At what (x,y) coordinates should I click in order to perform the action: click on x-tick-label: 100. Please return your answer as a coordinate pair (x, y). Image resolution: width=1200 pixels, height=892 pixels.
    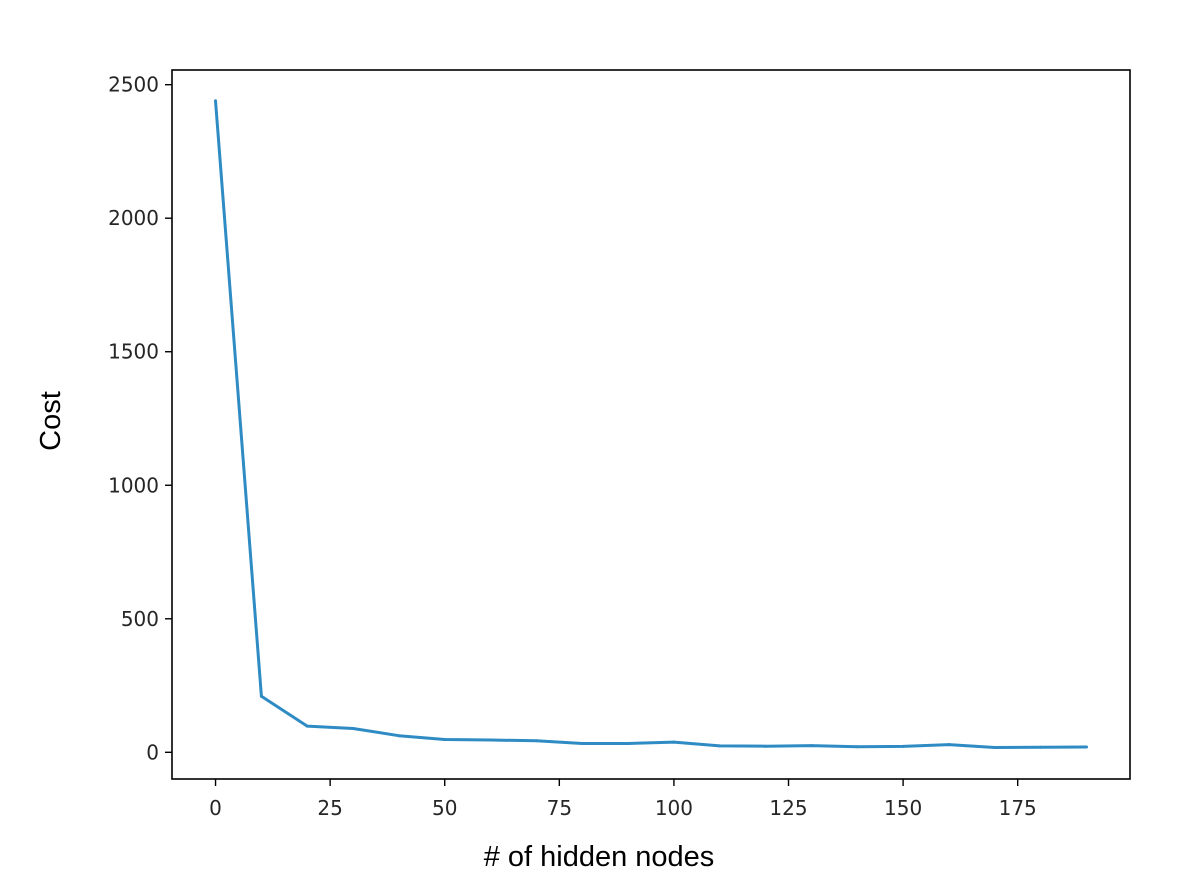
    Looking at the image, I should click on (674, 808).